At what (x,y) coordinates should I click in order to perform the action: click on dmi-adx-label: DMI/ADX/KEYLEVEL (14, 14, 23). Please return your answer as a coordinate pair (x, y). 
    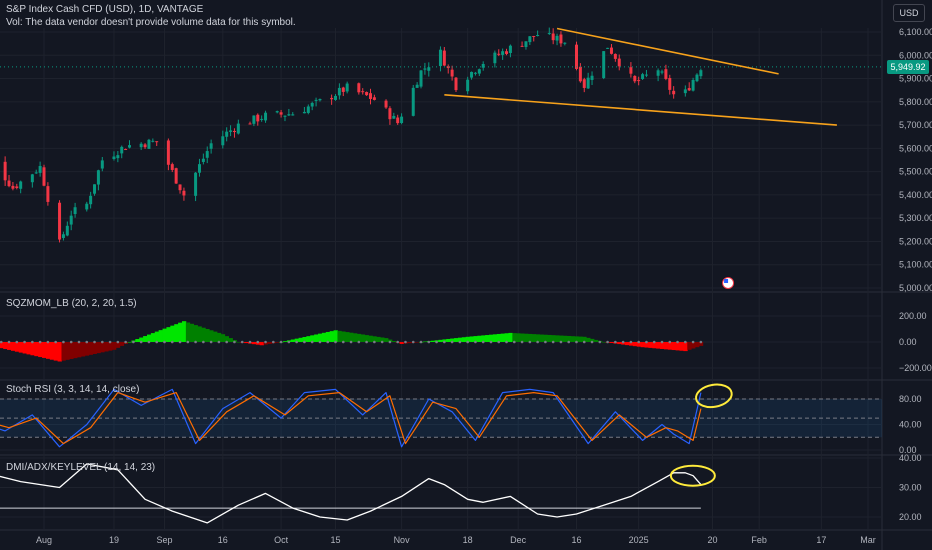
    Looking at the image, I should click on (81, 467).